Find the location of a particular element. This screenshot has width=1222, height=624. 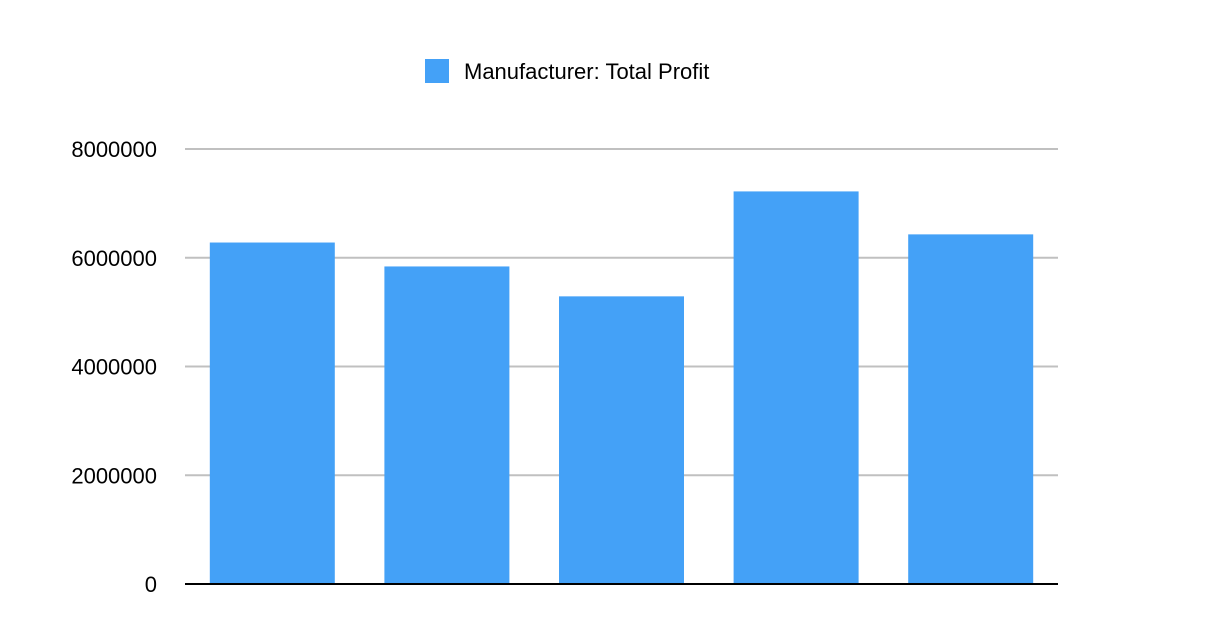

legend-swatch is located at coordinates (437, 71).